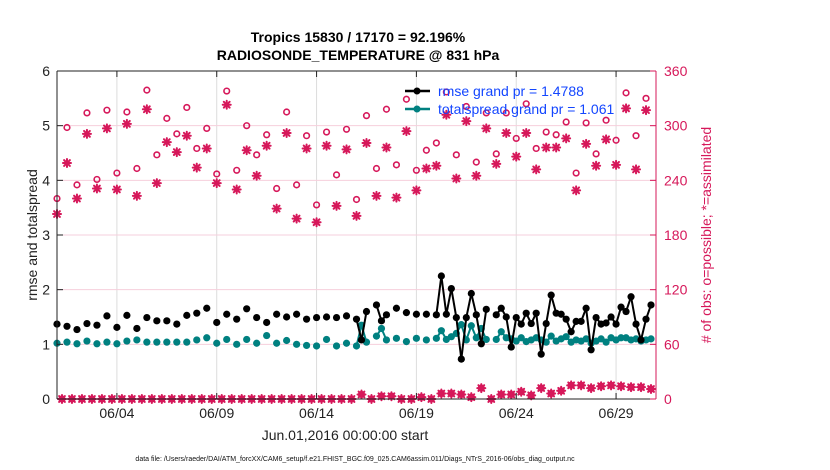 The height and width of the screenshot is (470, 830). I want to click on y-tick-label: 3, so click(46, 235).